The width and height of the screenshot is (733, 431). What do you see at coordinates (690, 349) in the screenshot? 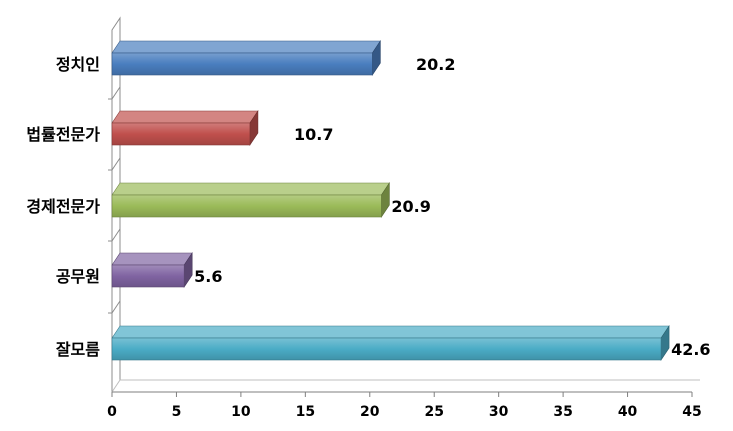
I see `data-label: 42.6` at bounding box center [690, 349].